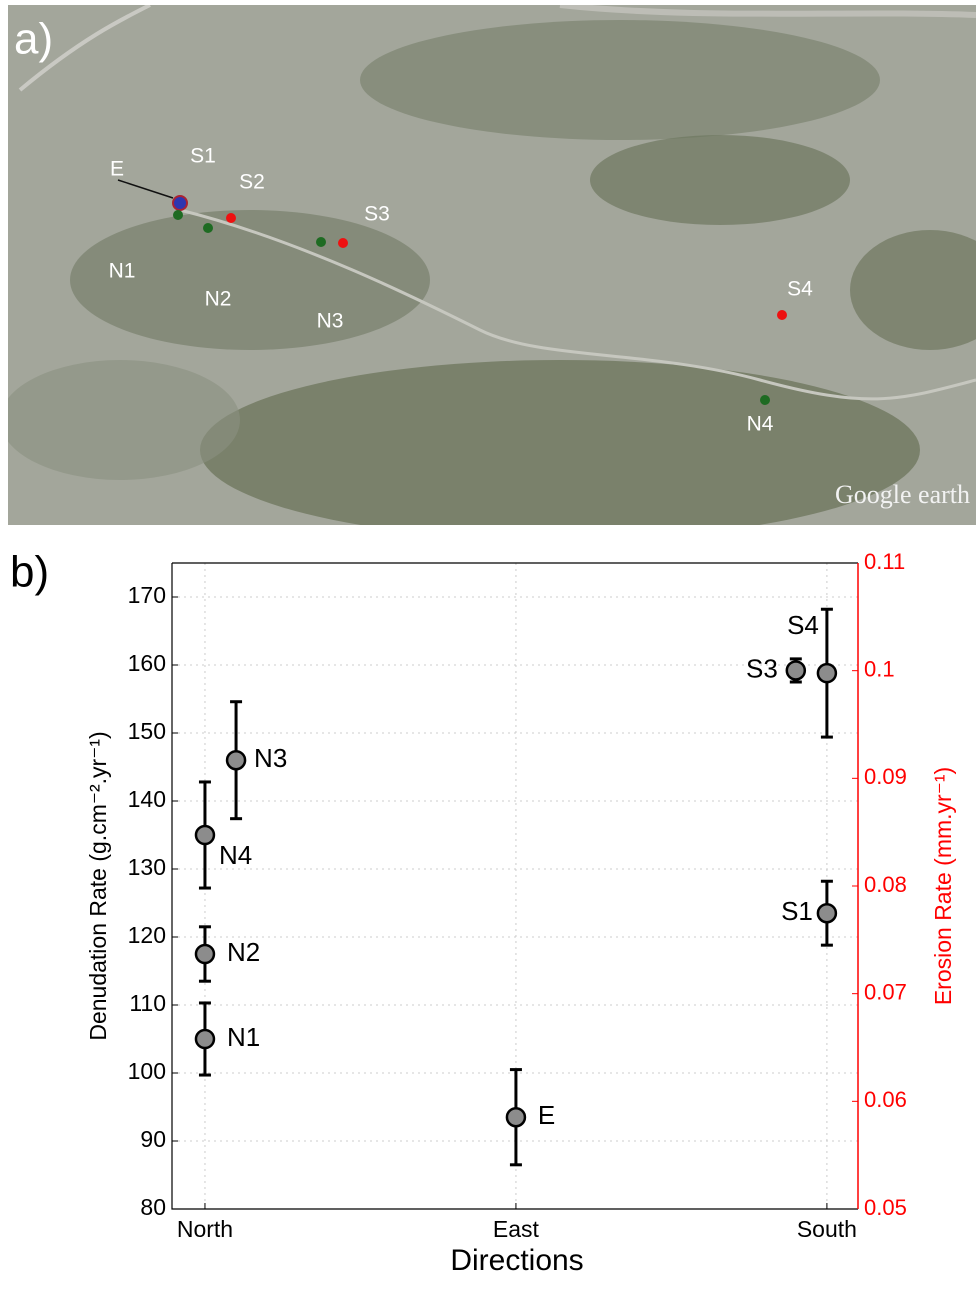  I want to click on site-label: N1, so click(122, 271).